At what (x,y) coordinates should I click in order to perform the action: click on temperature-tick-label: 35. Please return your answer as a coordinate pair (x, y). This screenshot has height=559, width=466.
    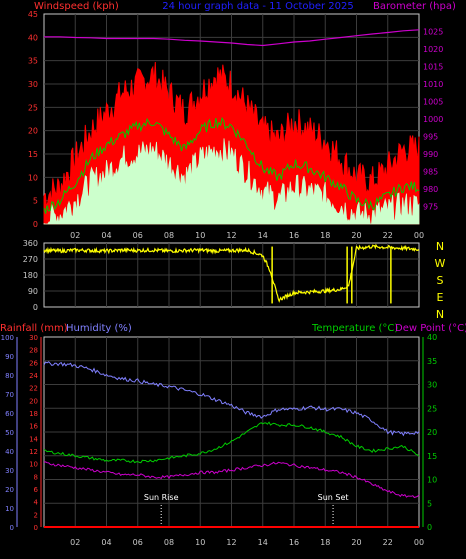
    Looking at the image, I should click on (432, 361).